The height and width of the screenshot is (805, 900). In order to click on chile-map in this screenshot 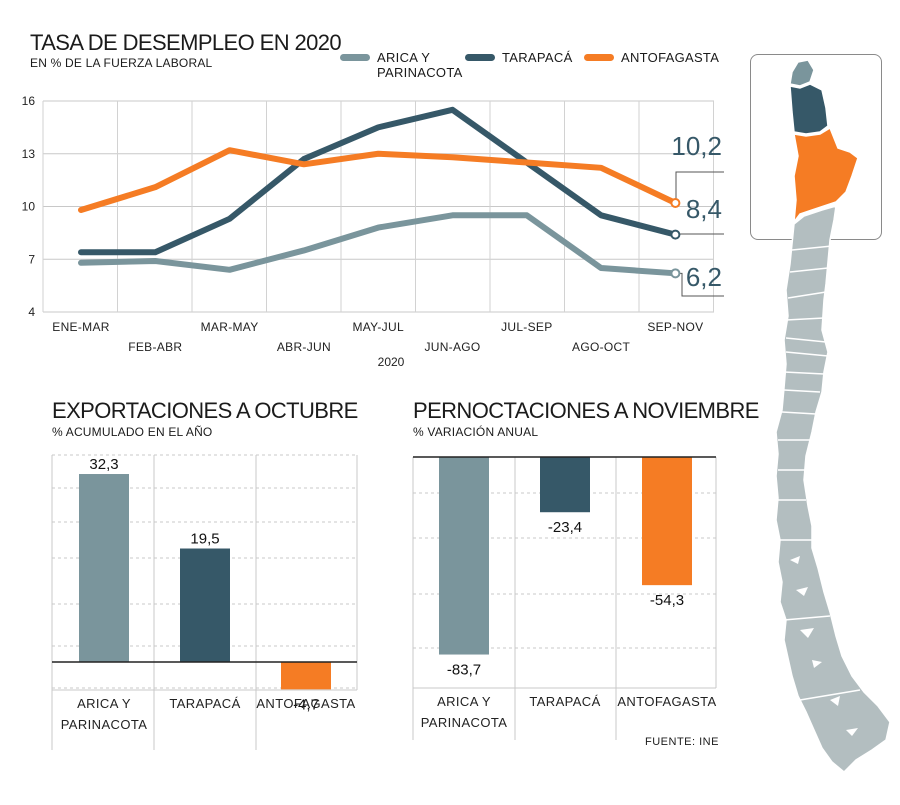, I will do `click(833, 416)`.